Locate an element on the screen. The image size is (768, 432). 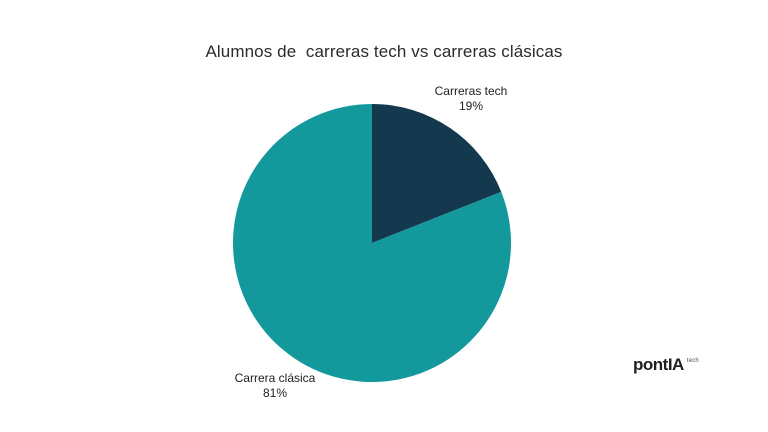
slice-label-clasica: Carrera clásica 81% is located at coordinates (275, 386).